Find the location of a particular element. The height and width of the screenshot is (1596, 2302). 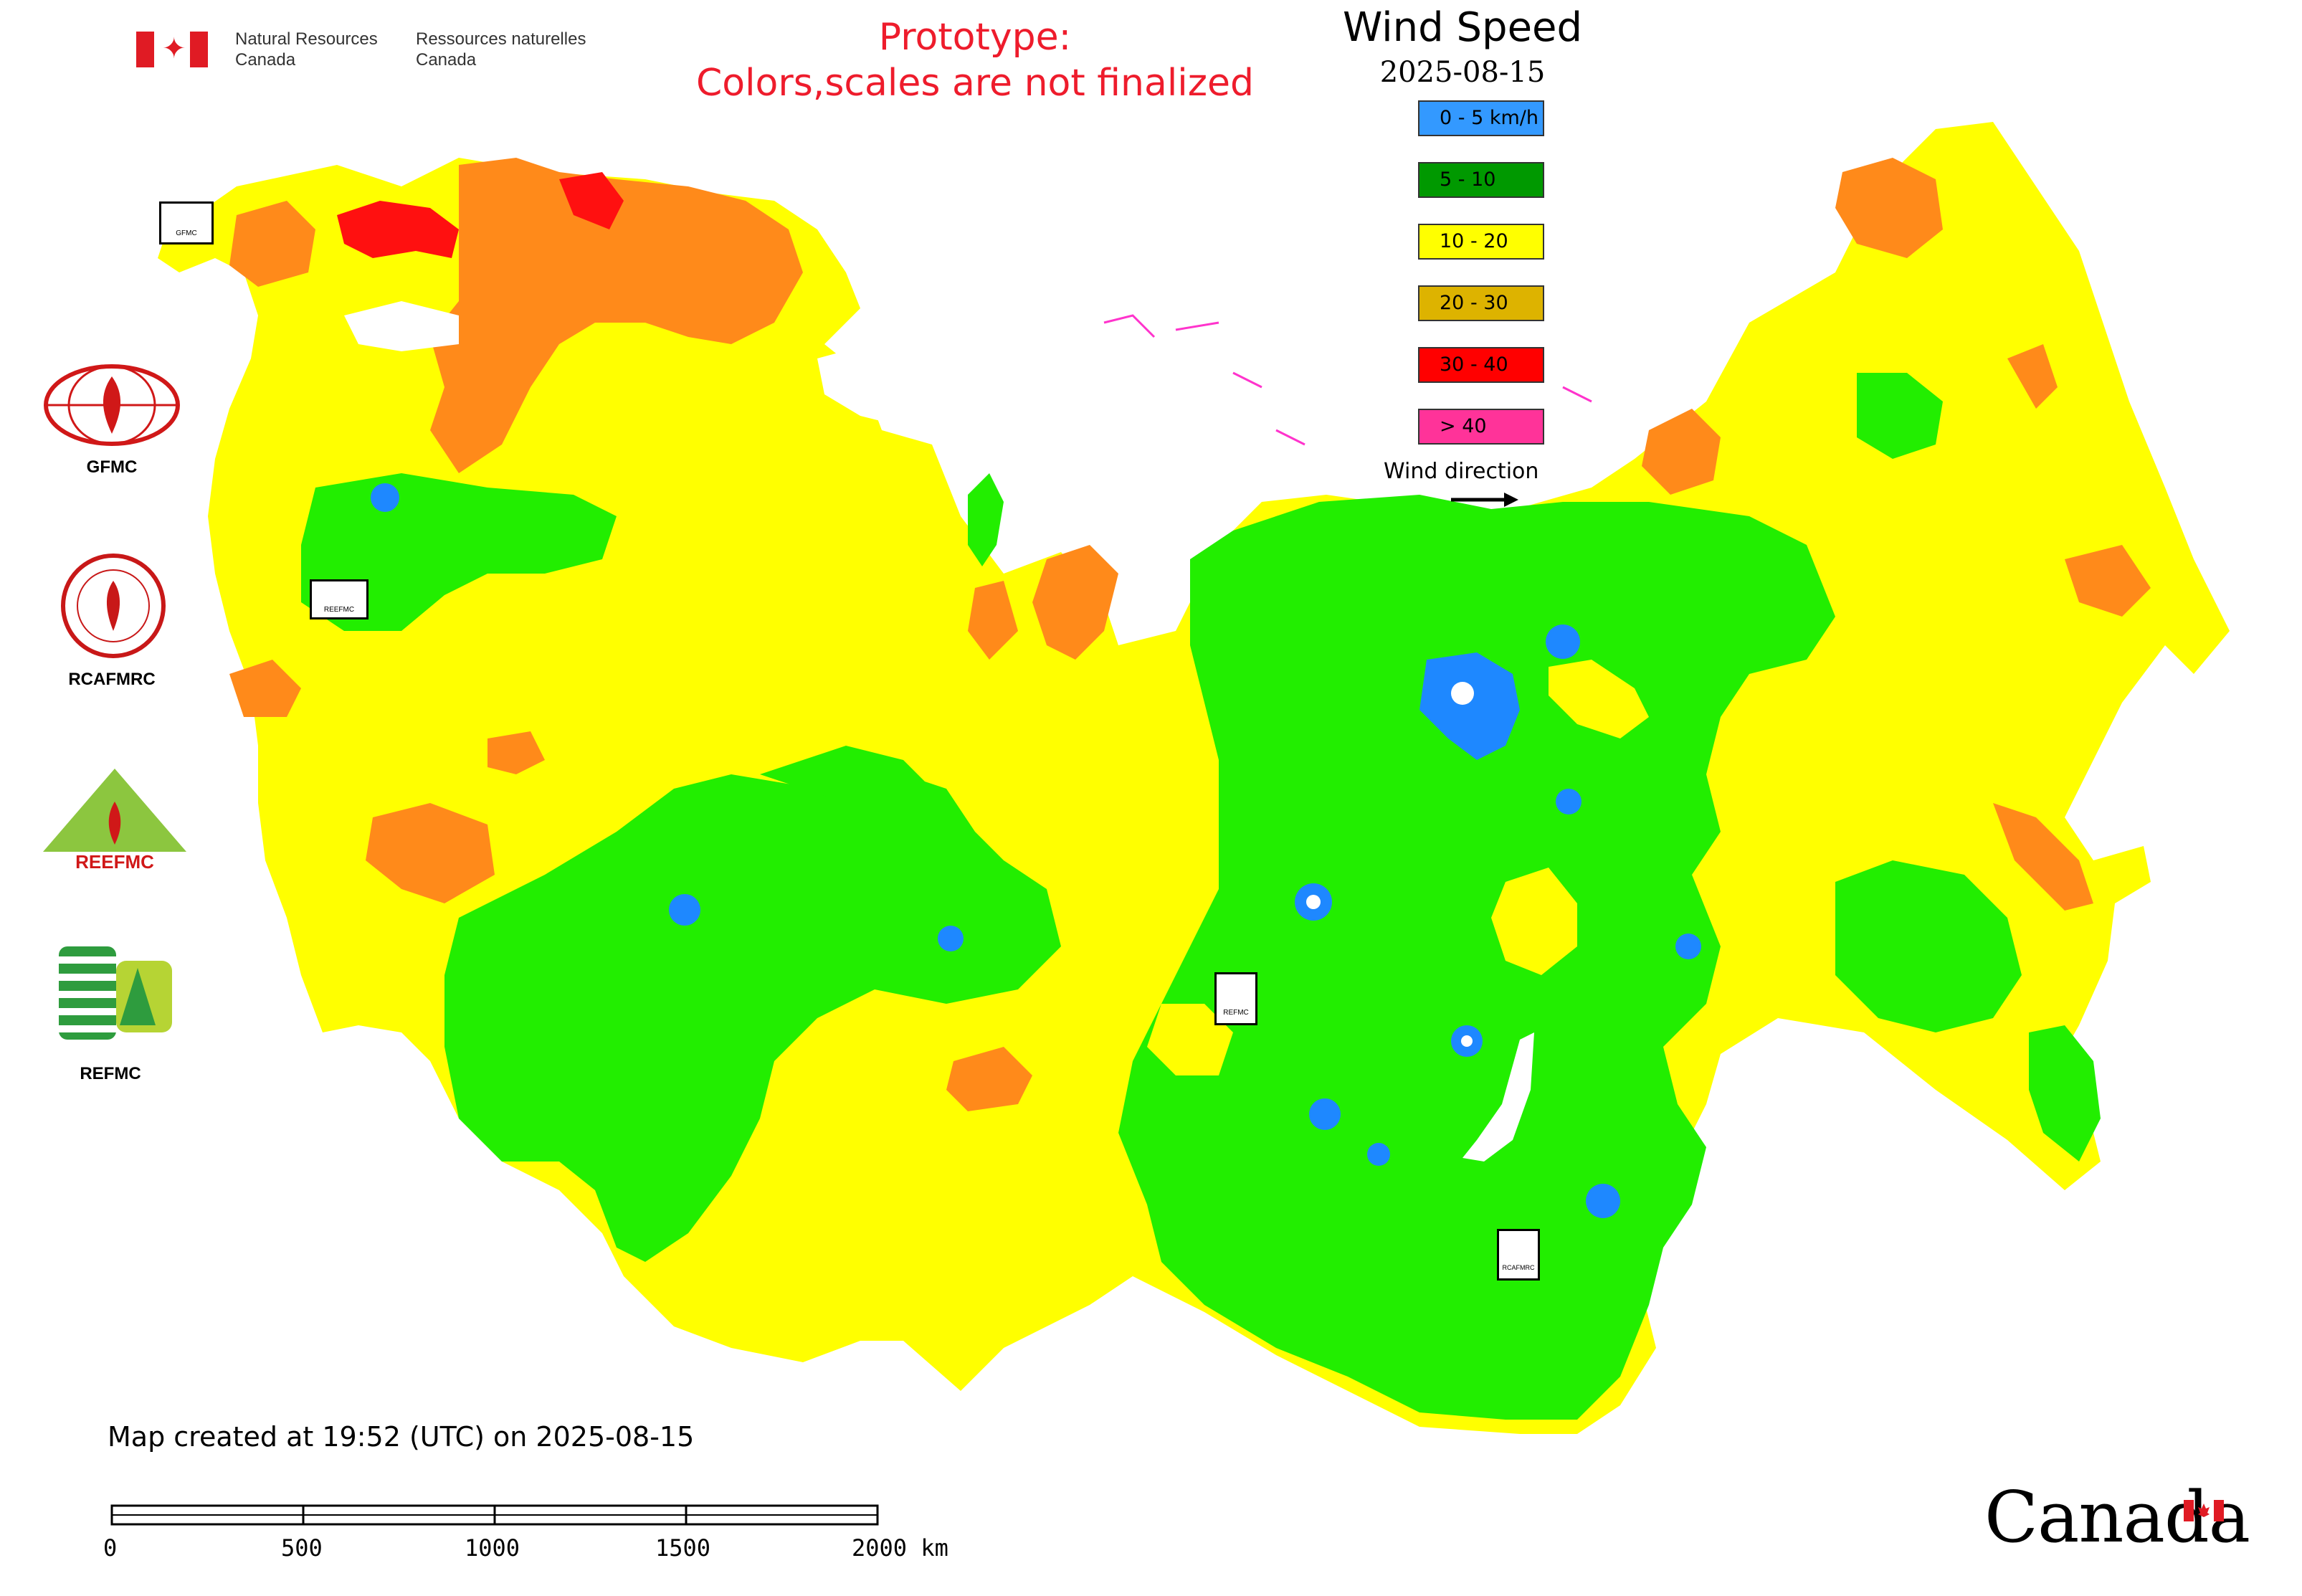

reefmc-logo: REEFMC is located at coordinates (114, 821).